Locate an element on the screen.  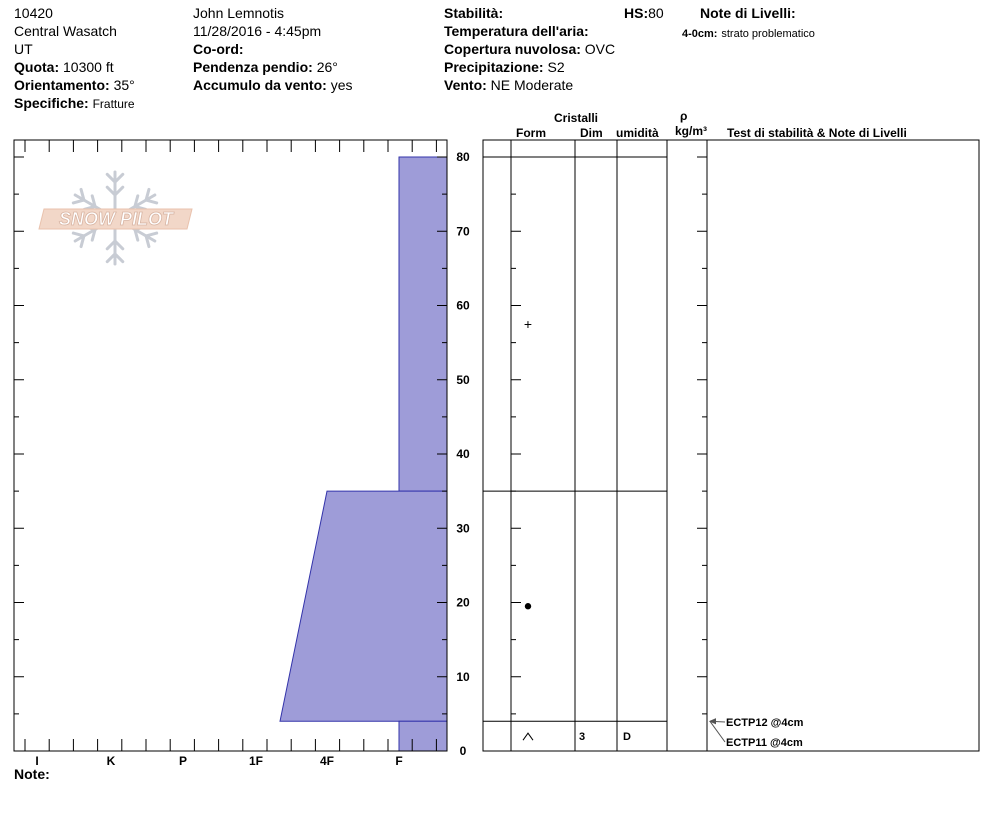
precip-row: Precipitazione: S2 is located at coordinates (504, 67).